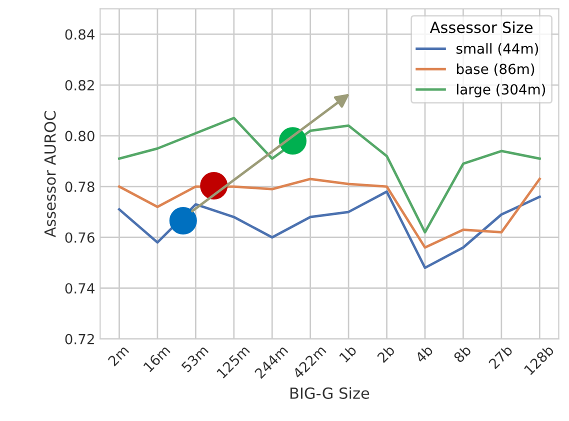 Image resolution: width=569 pixels, height=421 pixels. What do you see at coordinates (79, 136) in the screenshot?
I see `y-tick-label: 0.80` at bounding box center [79, 136].